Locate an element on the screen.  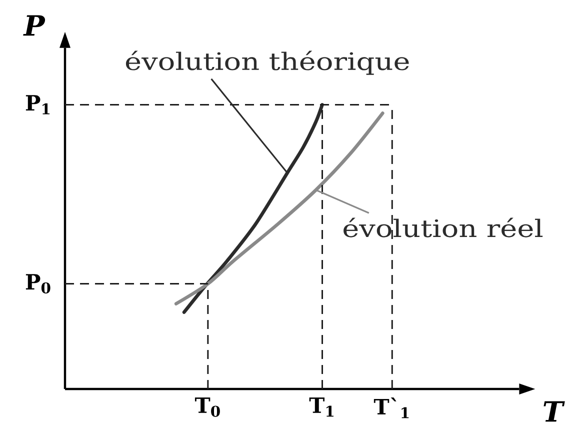
text: évolution théorique is located at coordinates (267, 62).